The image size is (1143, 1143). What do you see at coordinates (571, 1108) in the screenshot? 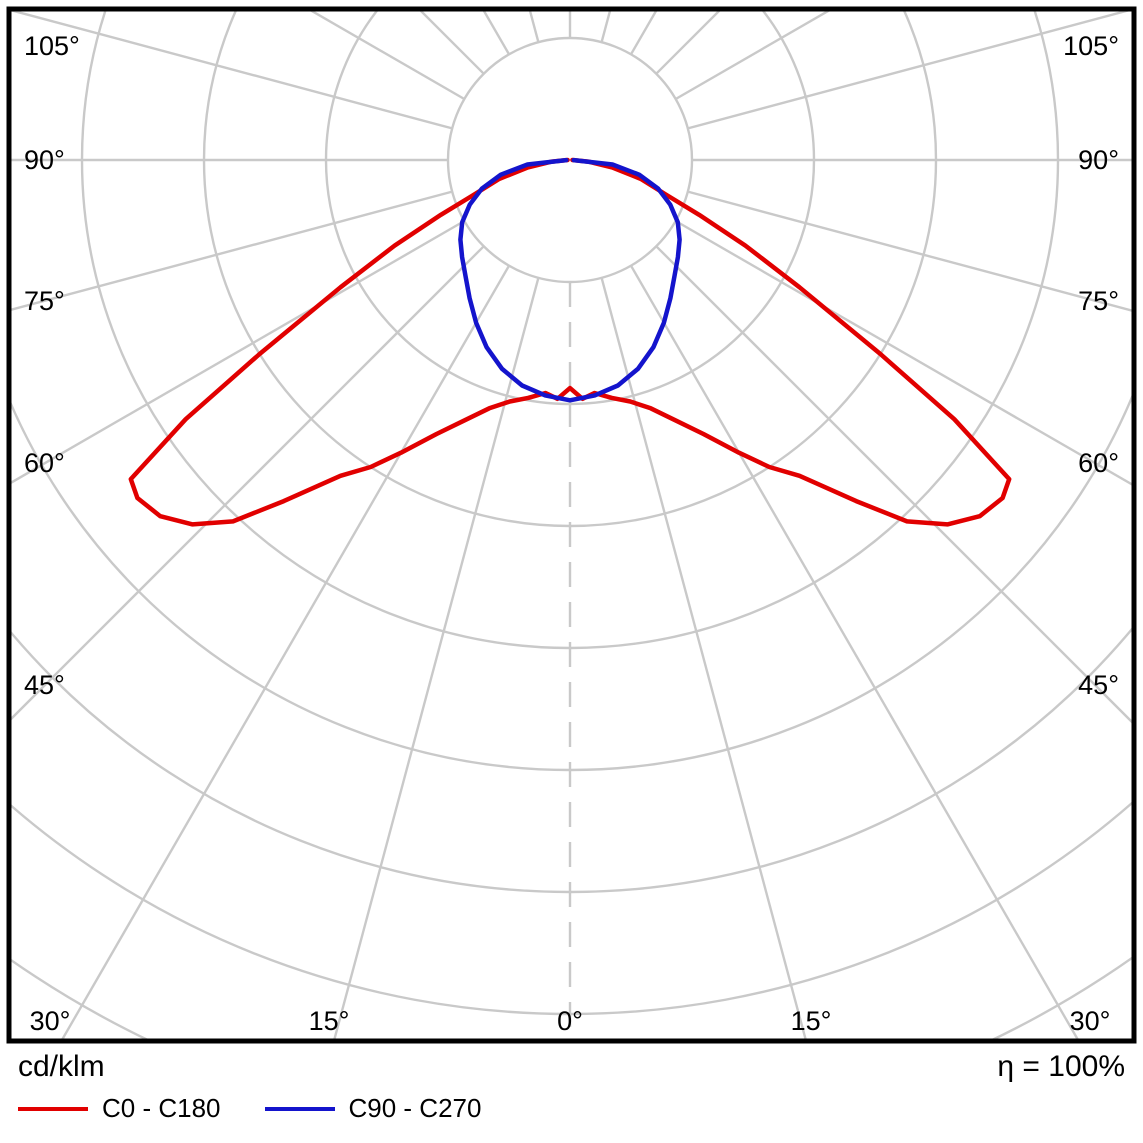
I see `legend: C0 - C180 C90 - C270` at bounding box center [571, 1108].